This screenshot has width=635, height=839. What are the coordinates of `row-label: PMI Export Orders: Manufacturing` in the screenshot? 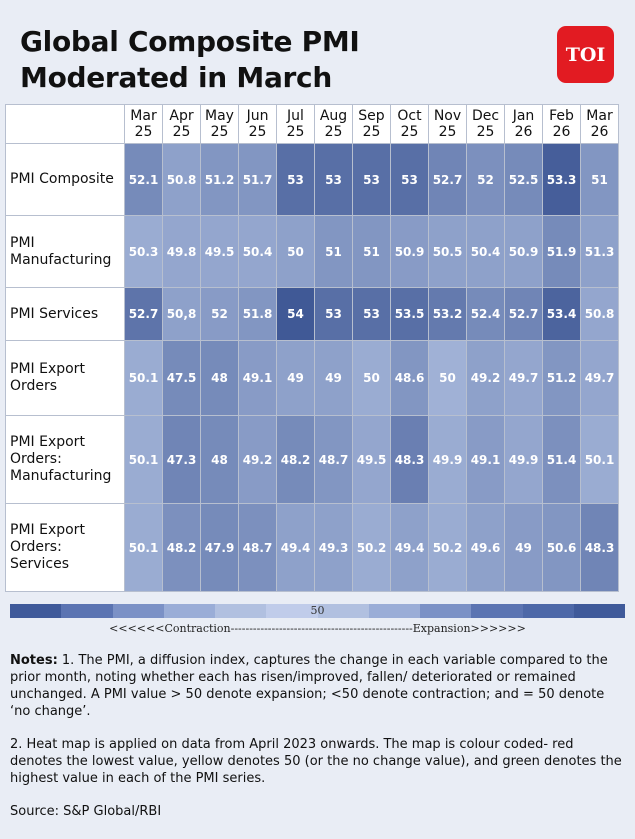 It's located at (65, 459).